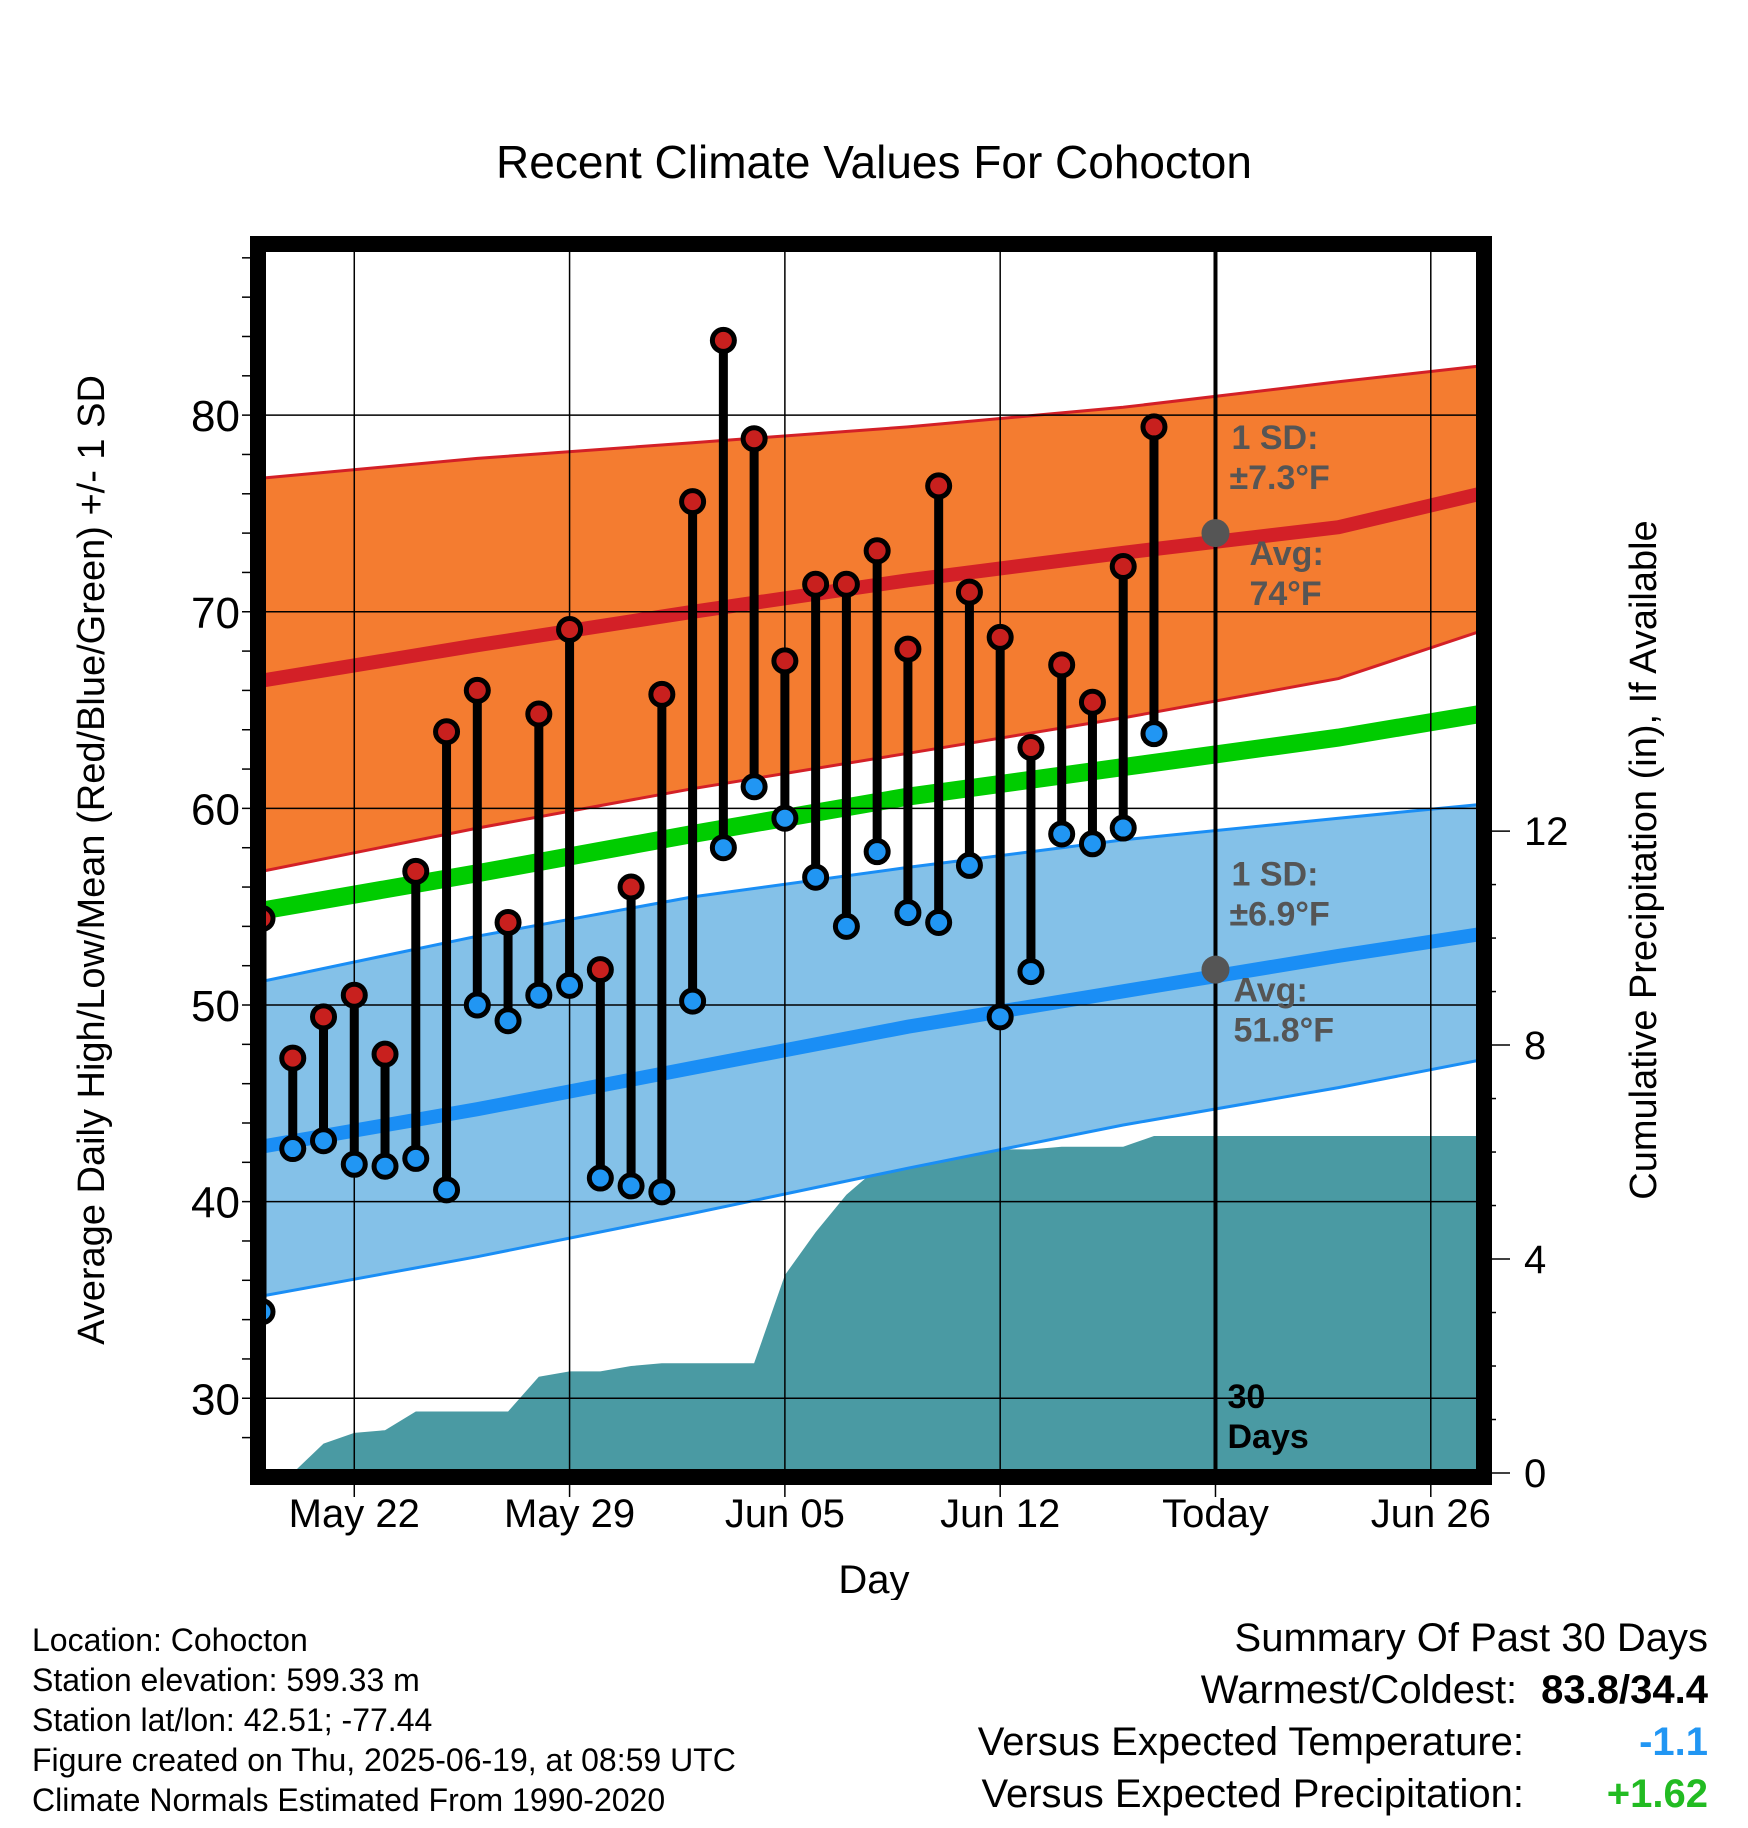 The height and width of the screenshot is (1828, 1748). Describe the element at coordinates (1267, 1437) in the screenshot. I see `today-days-label-line2: Days` at that location.